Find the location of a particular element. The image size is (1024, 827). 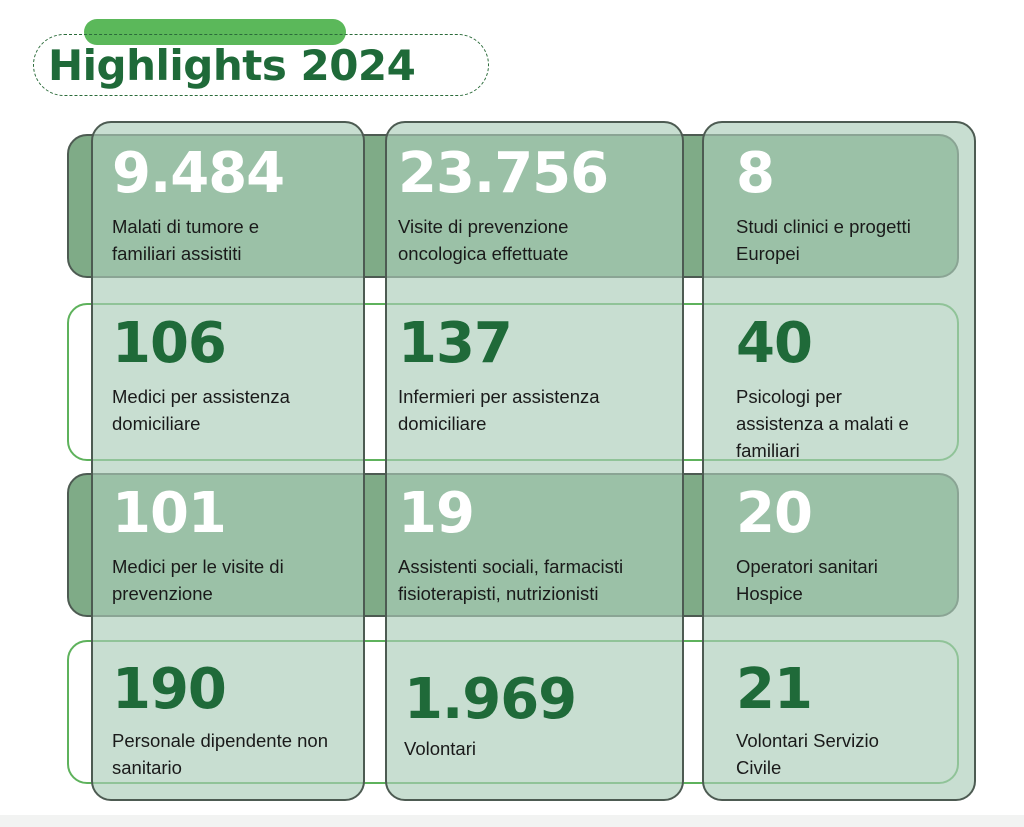

stat-card: 1.969 Volontari is located at coordinates (546, 716).